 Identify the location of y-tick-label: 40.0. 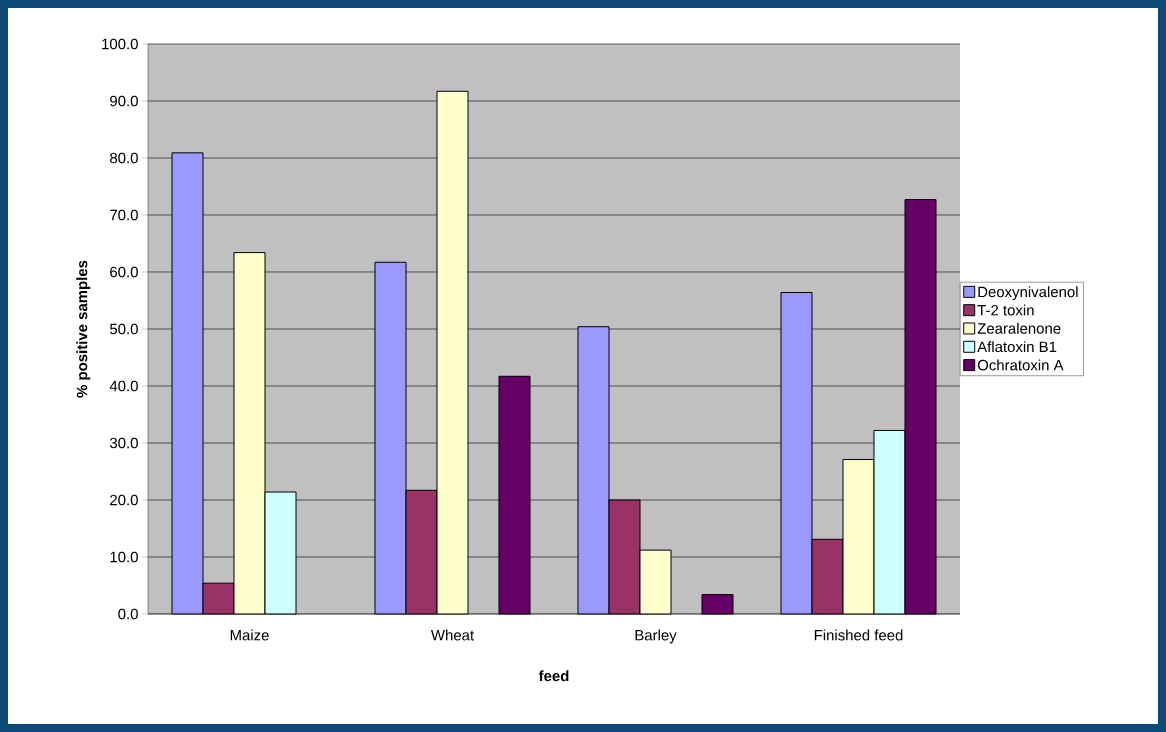
(123, 386).